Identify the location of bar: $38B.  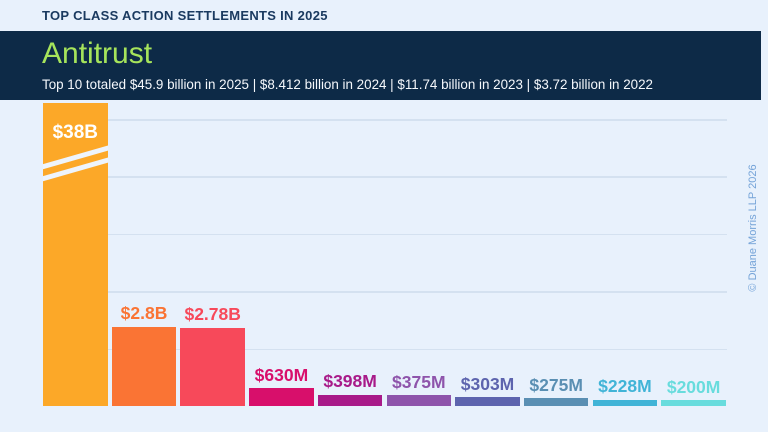
(75, 254).